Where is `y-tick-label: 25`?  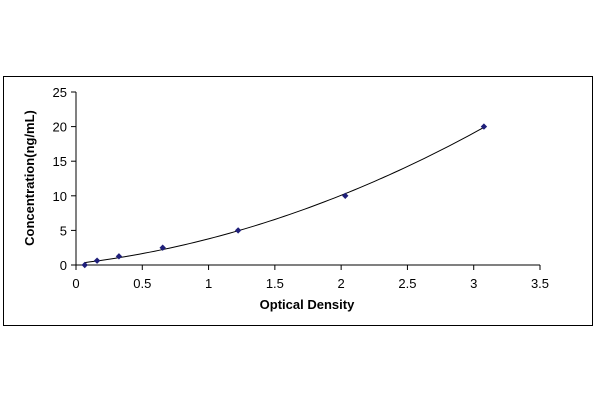 y-tick-label: 25 is located at coordinates (60, 92).